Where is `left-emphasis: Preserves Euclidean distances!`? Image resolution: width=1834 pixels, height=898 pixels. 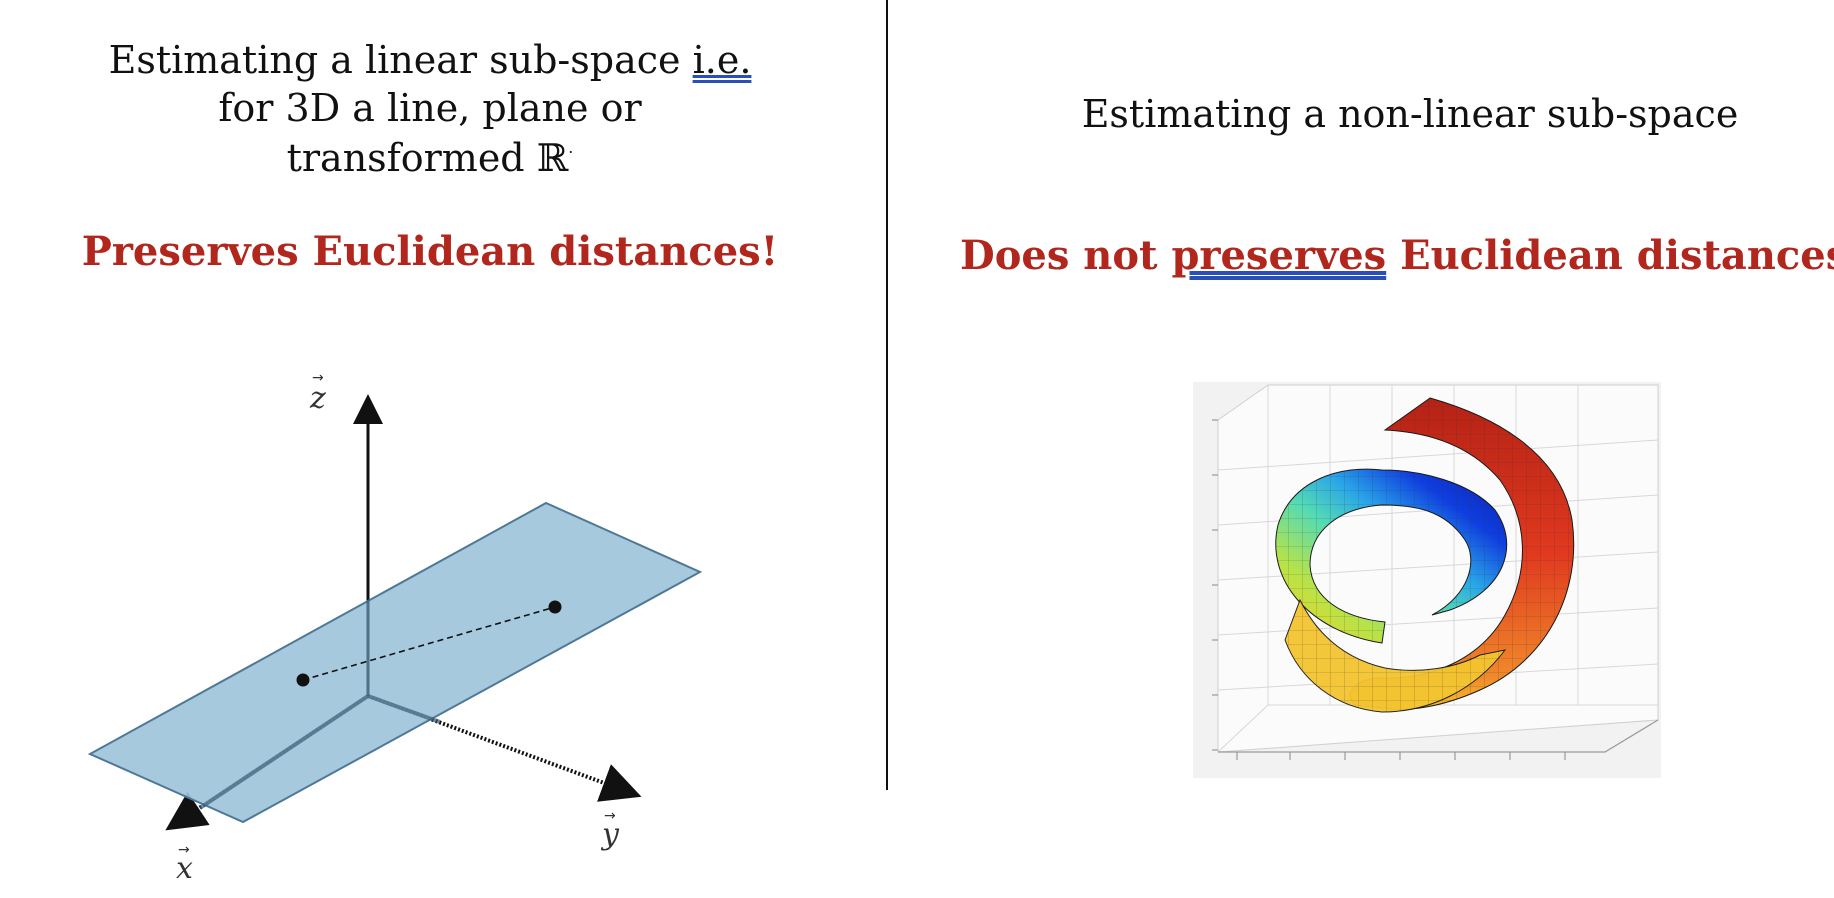 left-emphasis: Preserves Euclidean distances! is located at coordinates (430, 251).